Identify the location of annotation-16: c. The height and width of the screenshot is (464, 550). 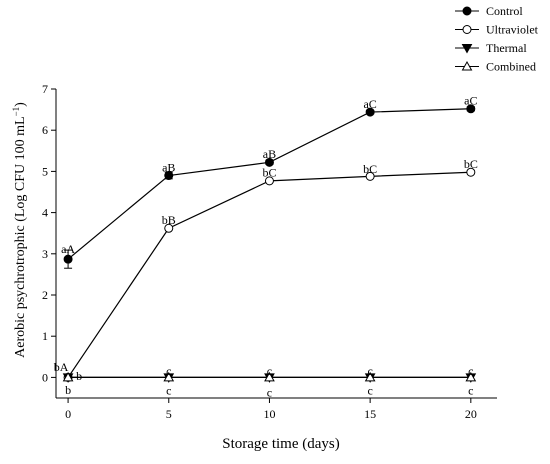
(168, 391).